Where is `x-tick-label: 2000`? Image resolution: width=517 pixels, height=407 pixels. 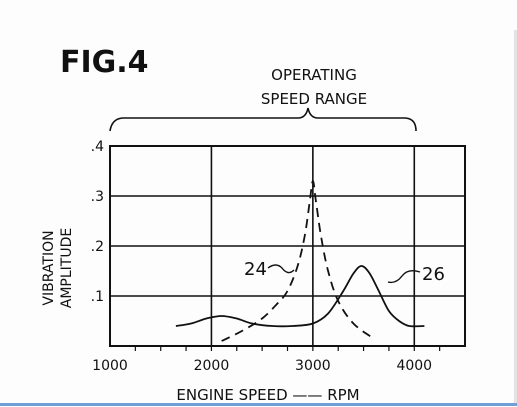 x-tick-label: 2000 is located at coordinates (212, 366).